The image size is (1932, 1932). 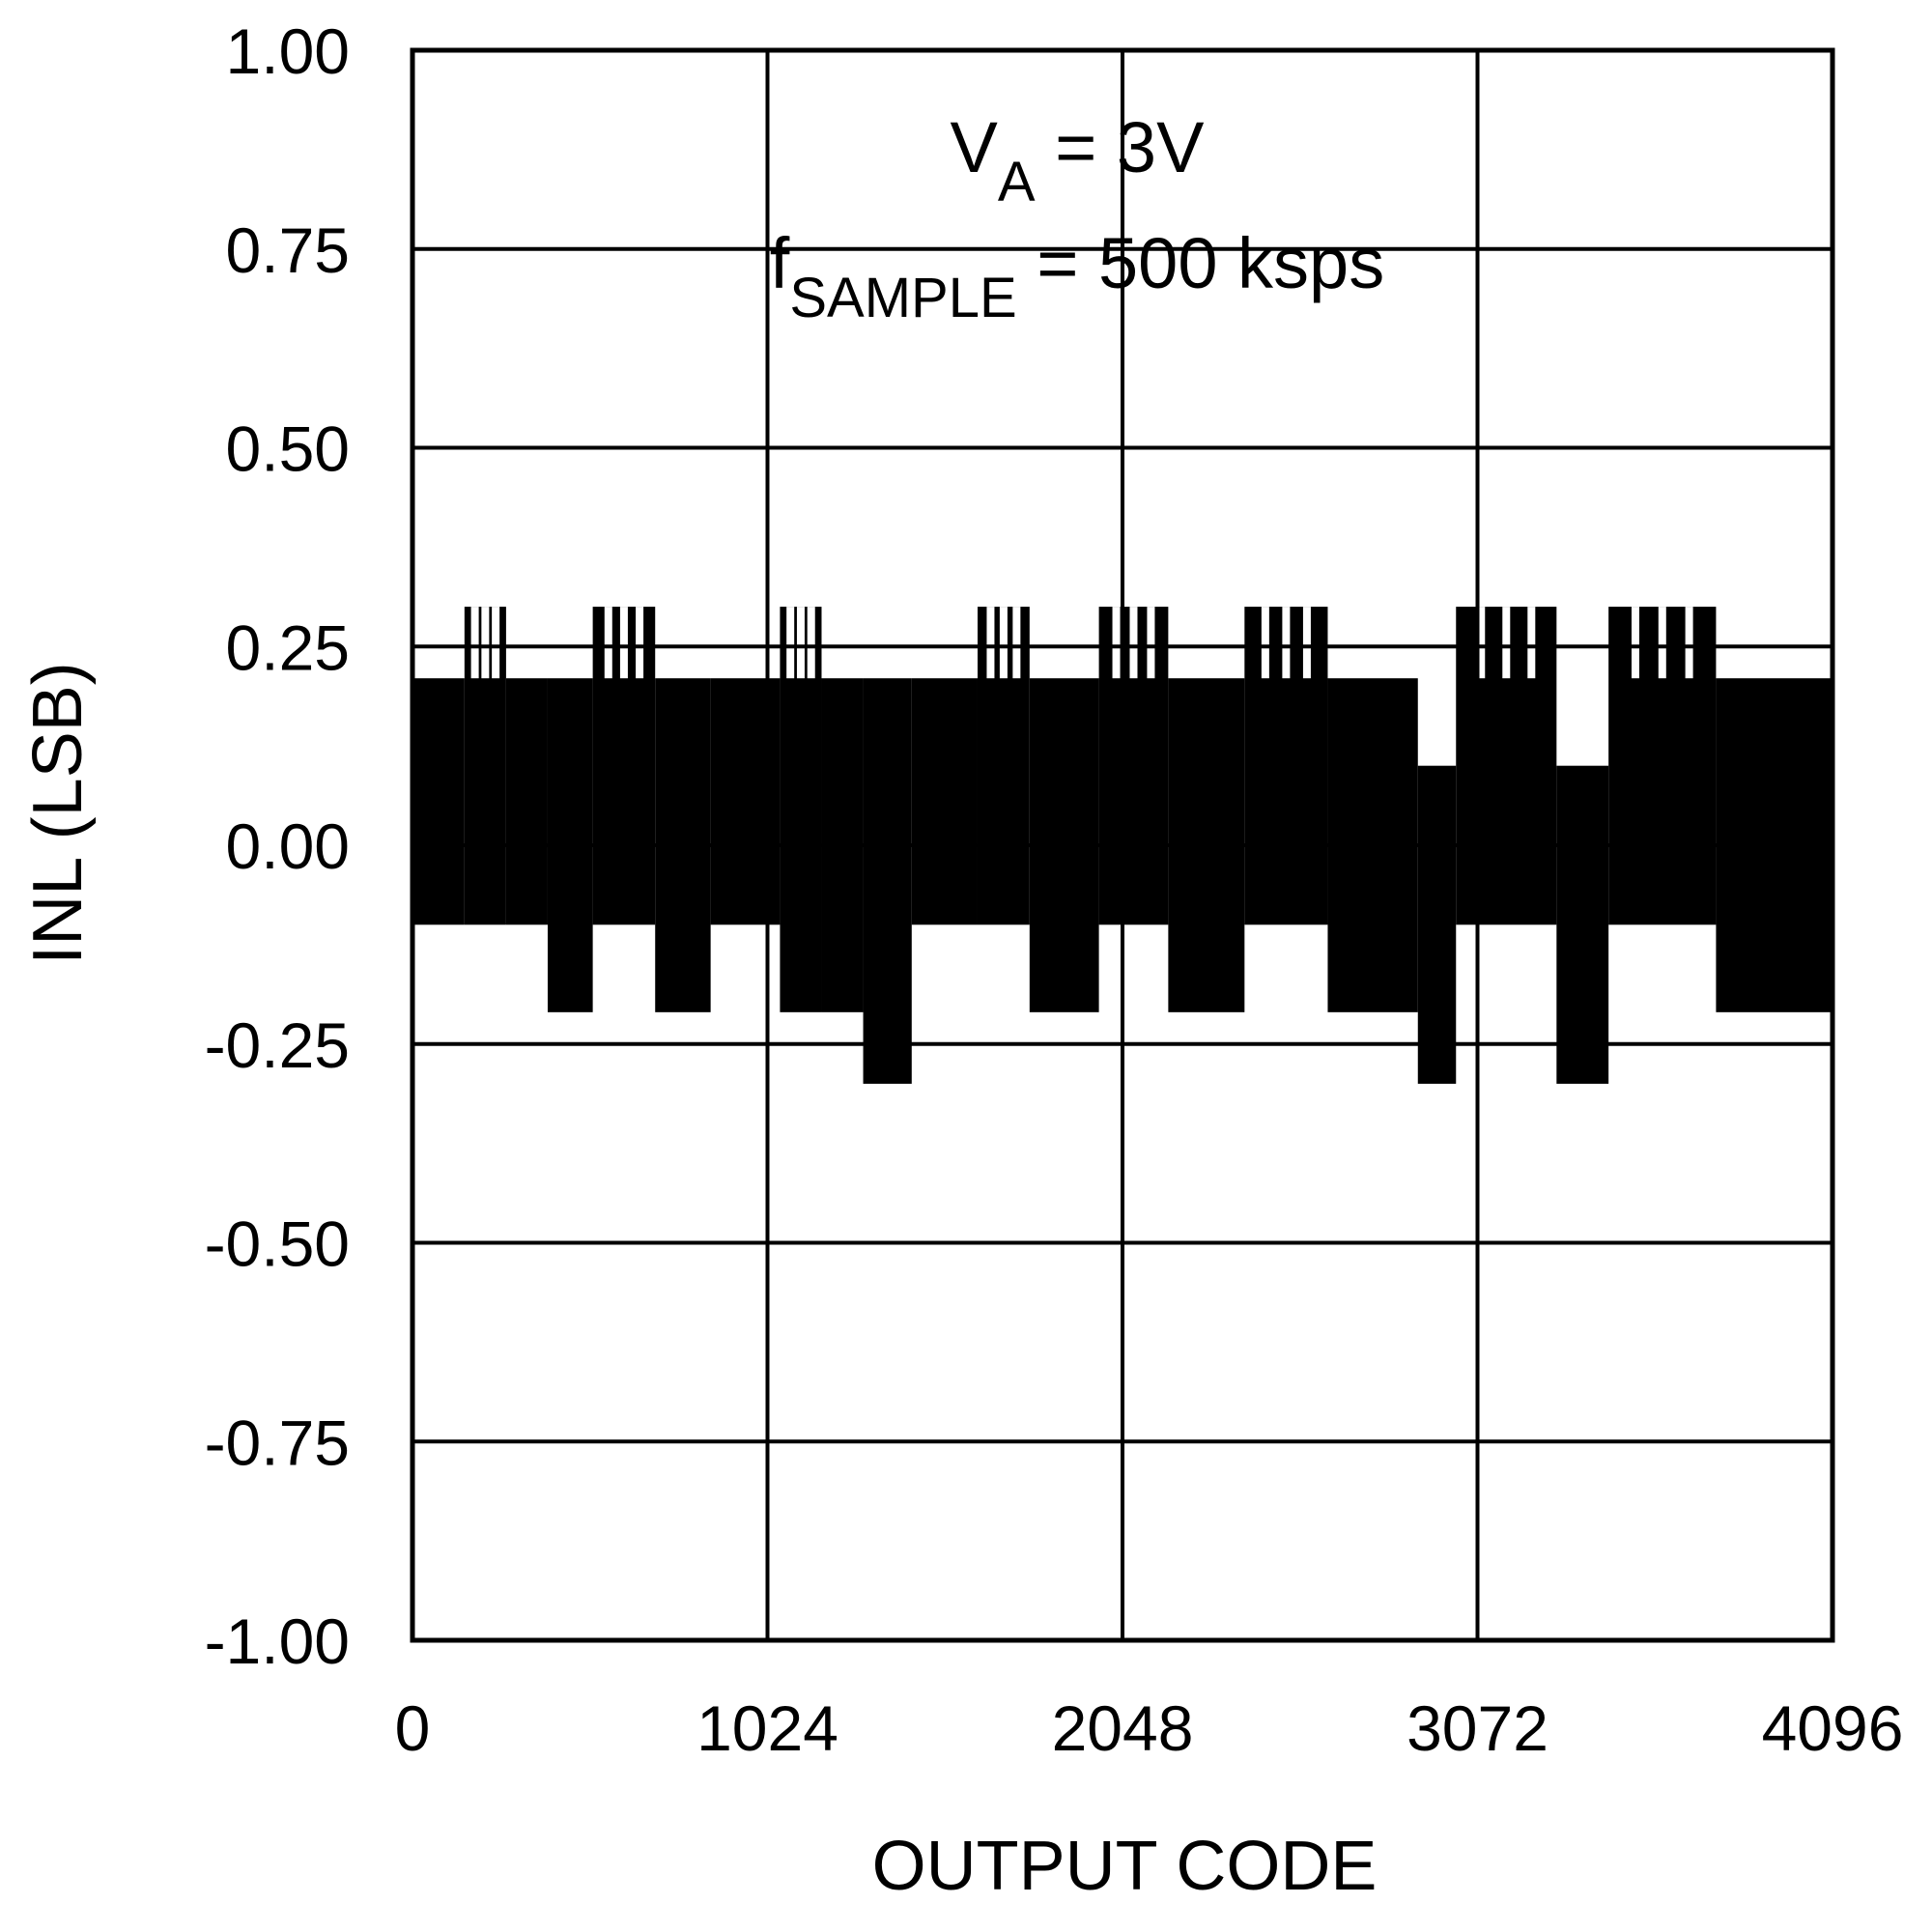 I want to click on y-axis-label: INL (LSB), so click(x=58, y=813).